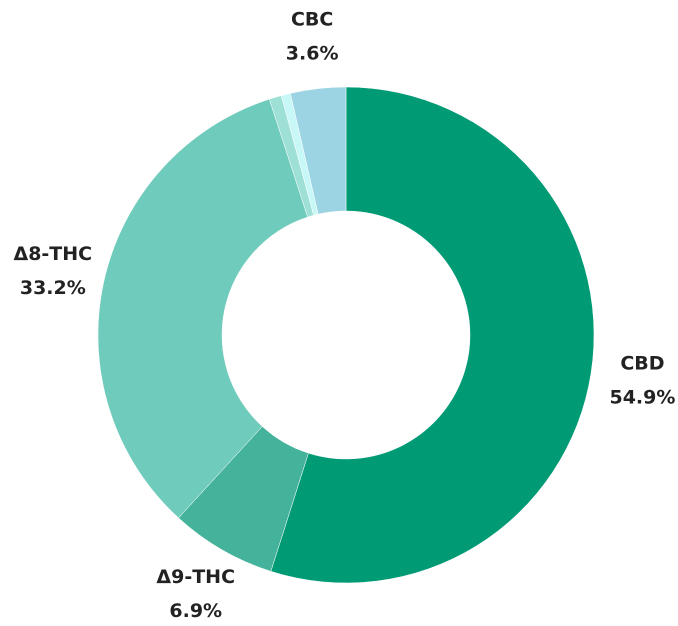  Describe the element at coordinates (312, 53) in the screenshot. I see `value-label: 3.6%` at that location.